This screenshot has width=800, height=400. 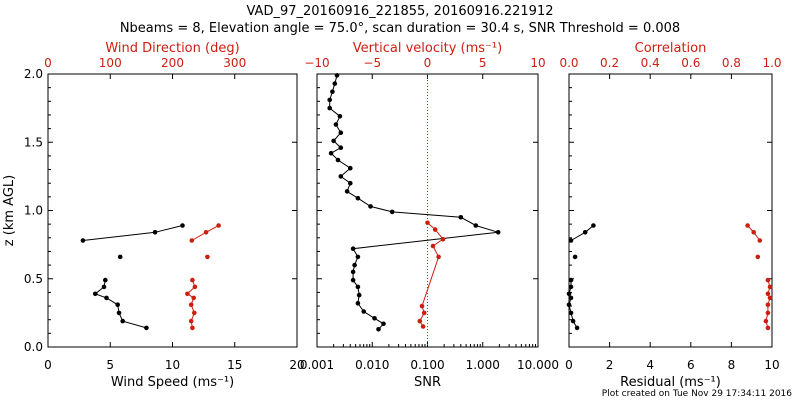 What do you see at coordinates (483, 365) in the screenshot?
I see `bottom-tick-label: 1.000` at bounding box center [483, 365].